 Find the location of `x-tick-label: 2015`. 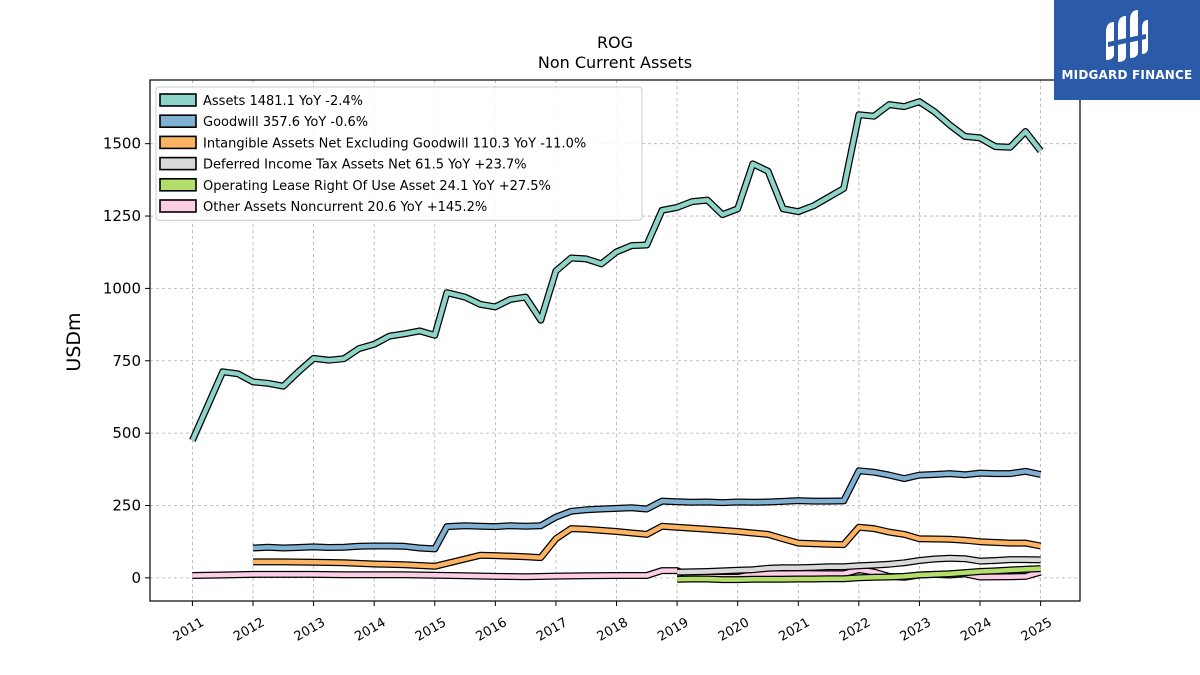

x-tick-label: 2015 is located at coordinates (431, 630).